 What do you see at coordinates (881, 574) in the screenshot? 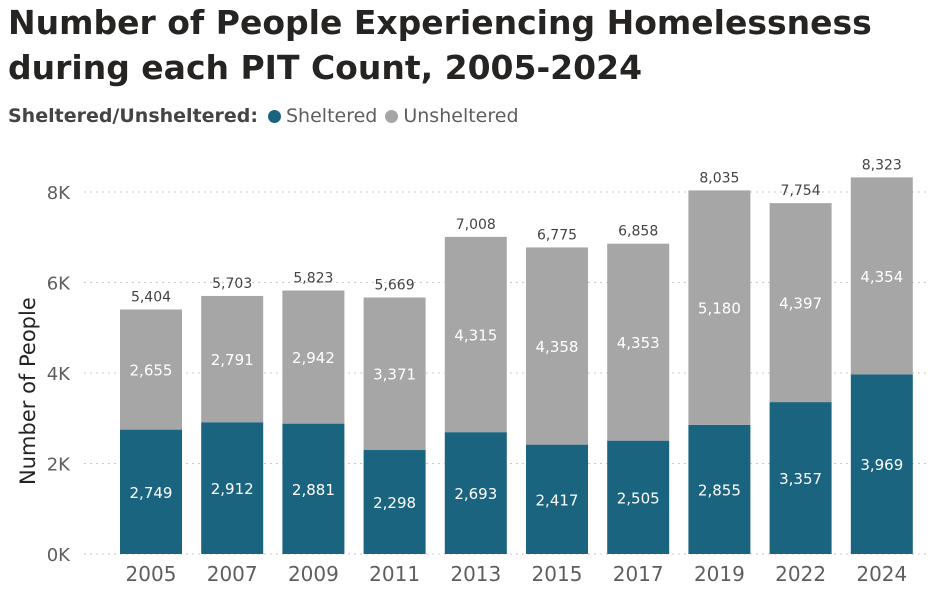
I see `x-tick-label: 2024` at bounding box center [881, 574].